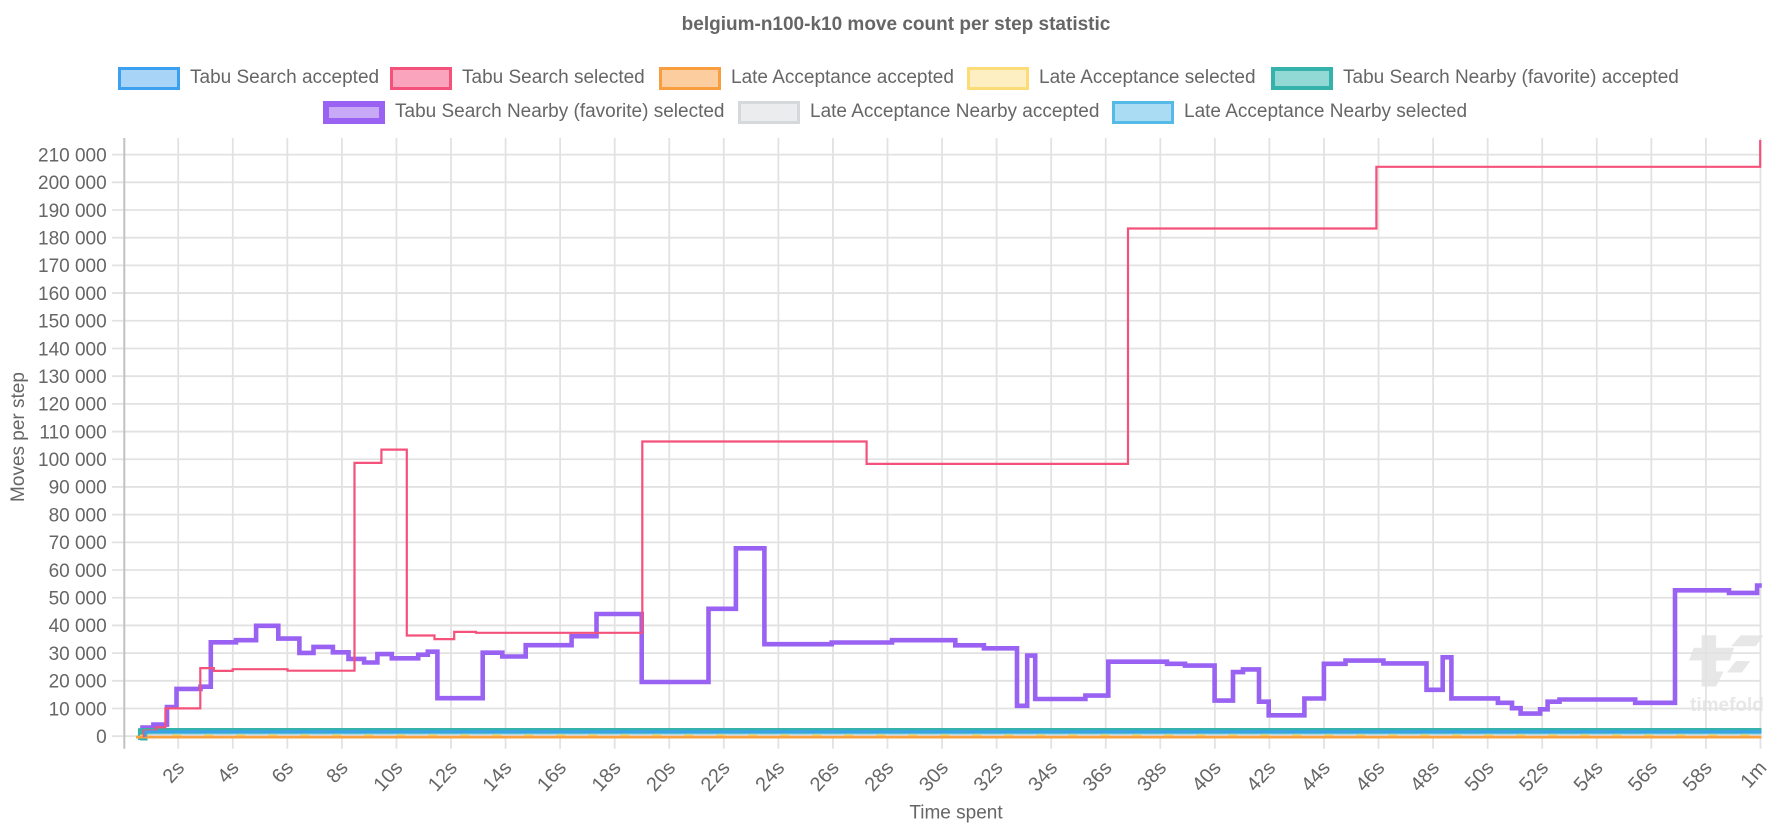 This screenshot has height=832, width=1792. I want to click on svg-text: 2s, so click(174, 772).